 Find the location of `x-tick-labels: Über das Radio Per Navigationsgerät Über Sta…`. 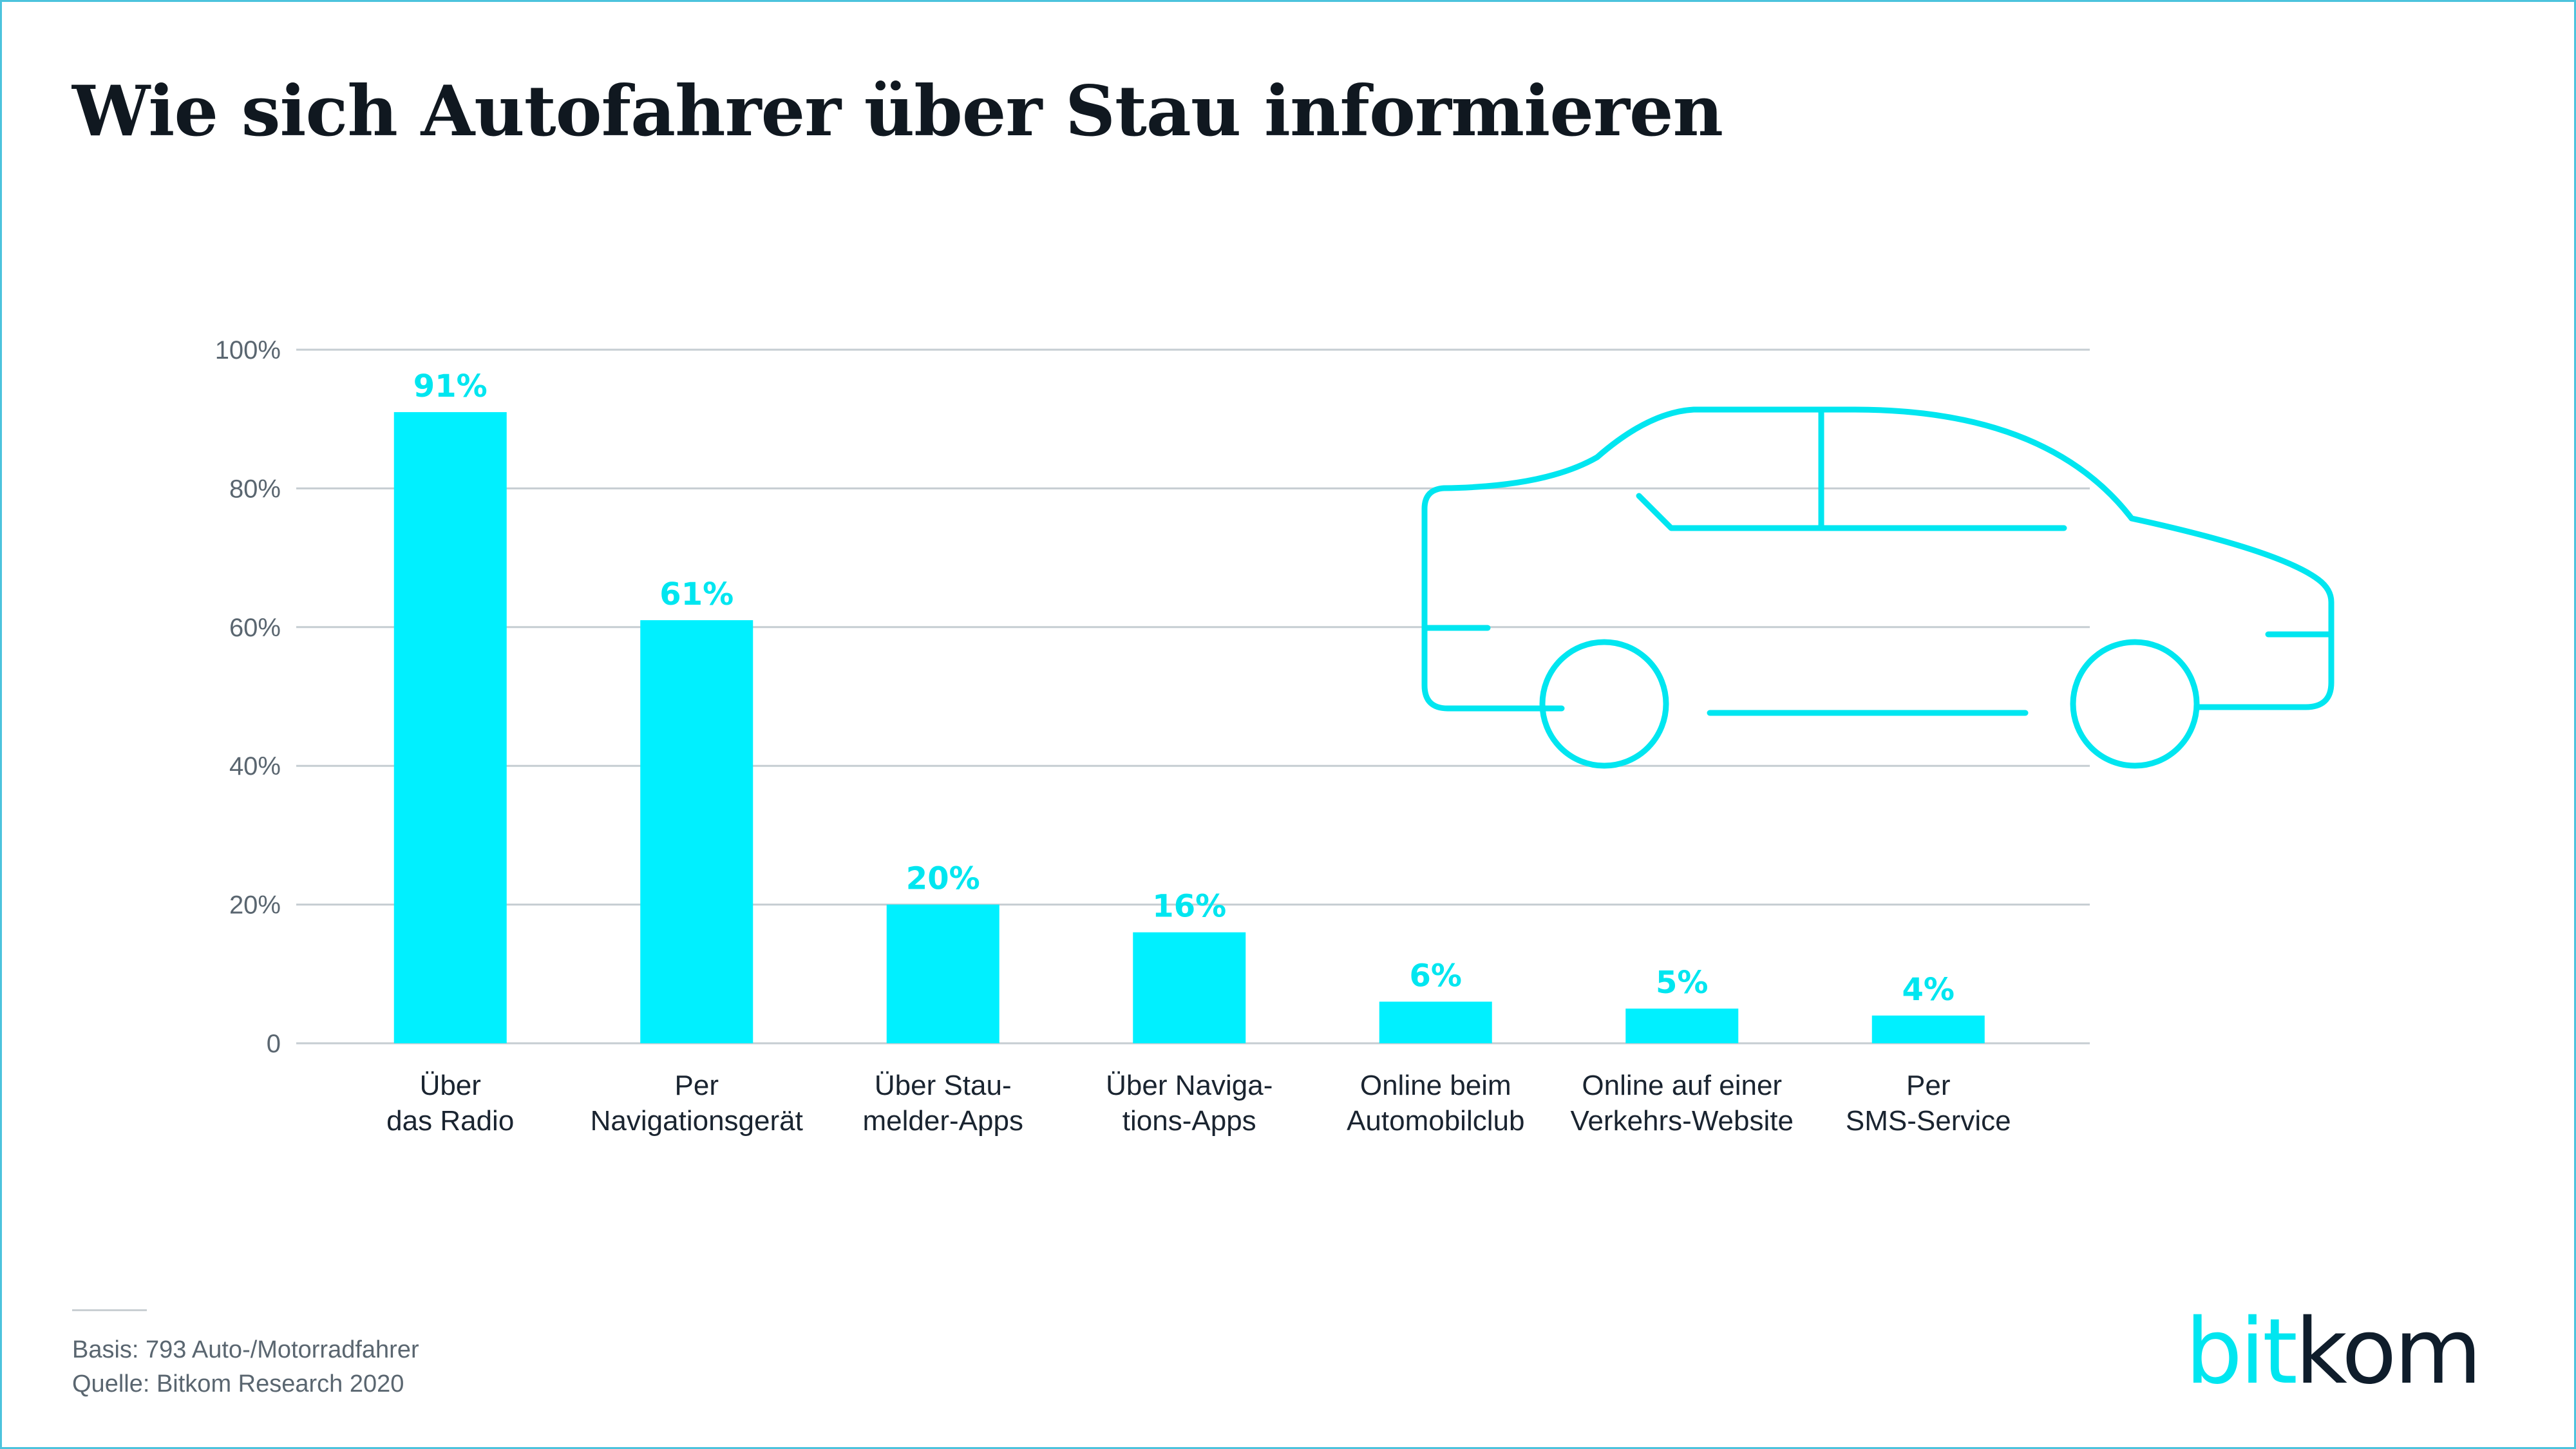

x-tick-labels: Über das Radio Per Navigationsgerät Über Sta… is located at coordinates (1198, 1103).